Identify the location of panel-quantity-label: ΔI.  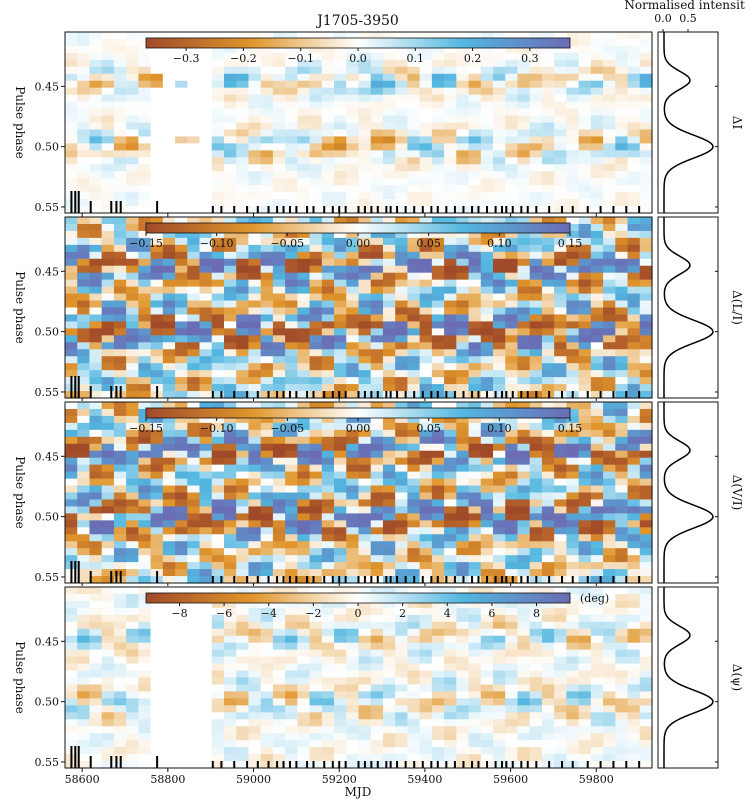
(737, 123).